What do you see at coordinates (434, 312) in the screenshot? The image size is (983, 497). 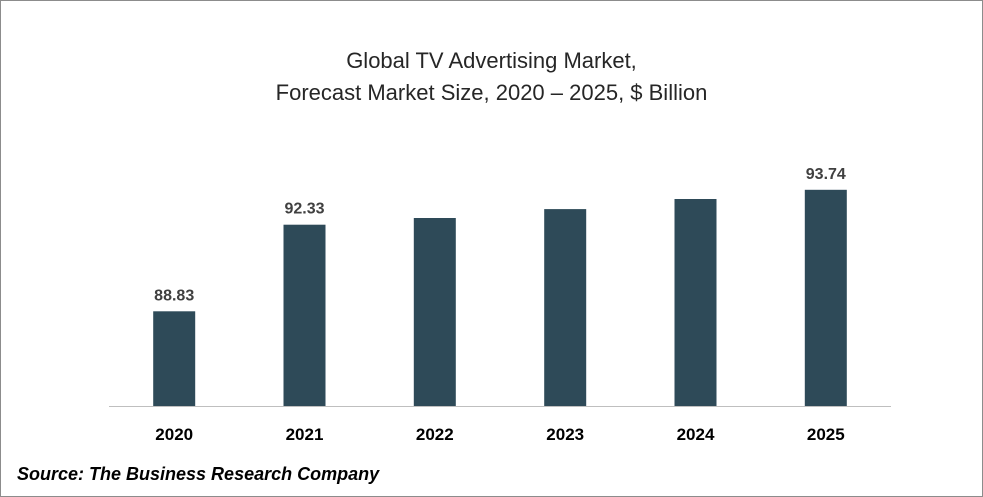 I see `bar-2022` at bounding box center [434, 312].